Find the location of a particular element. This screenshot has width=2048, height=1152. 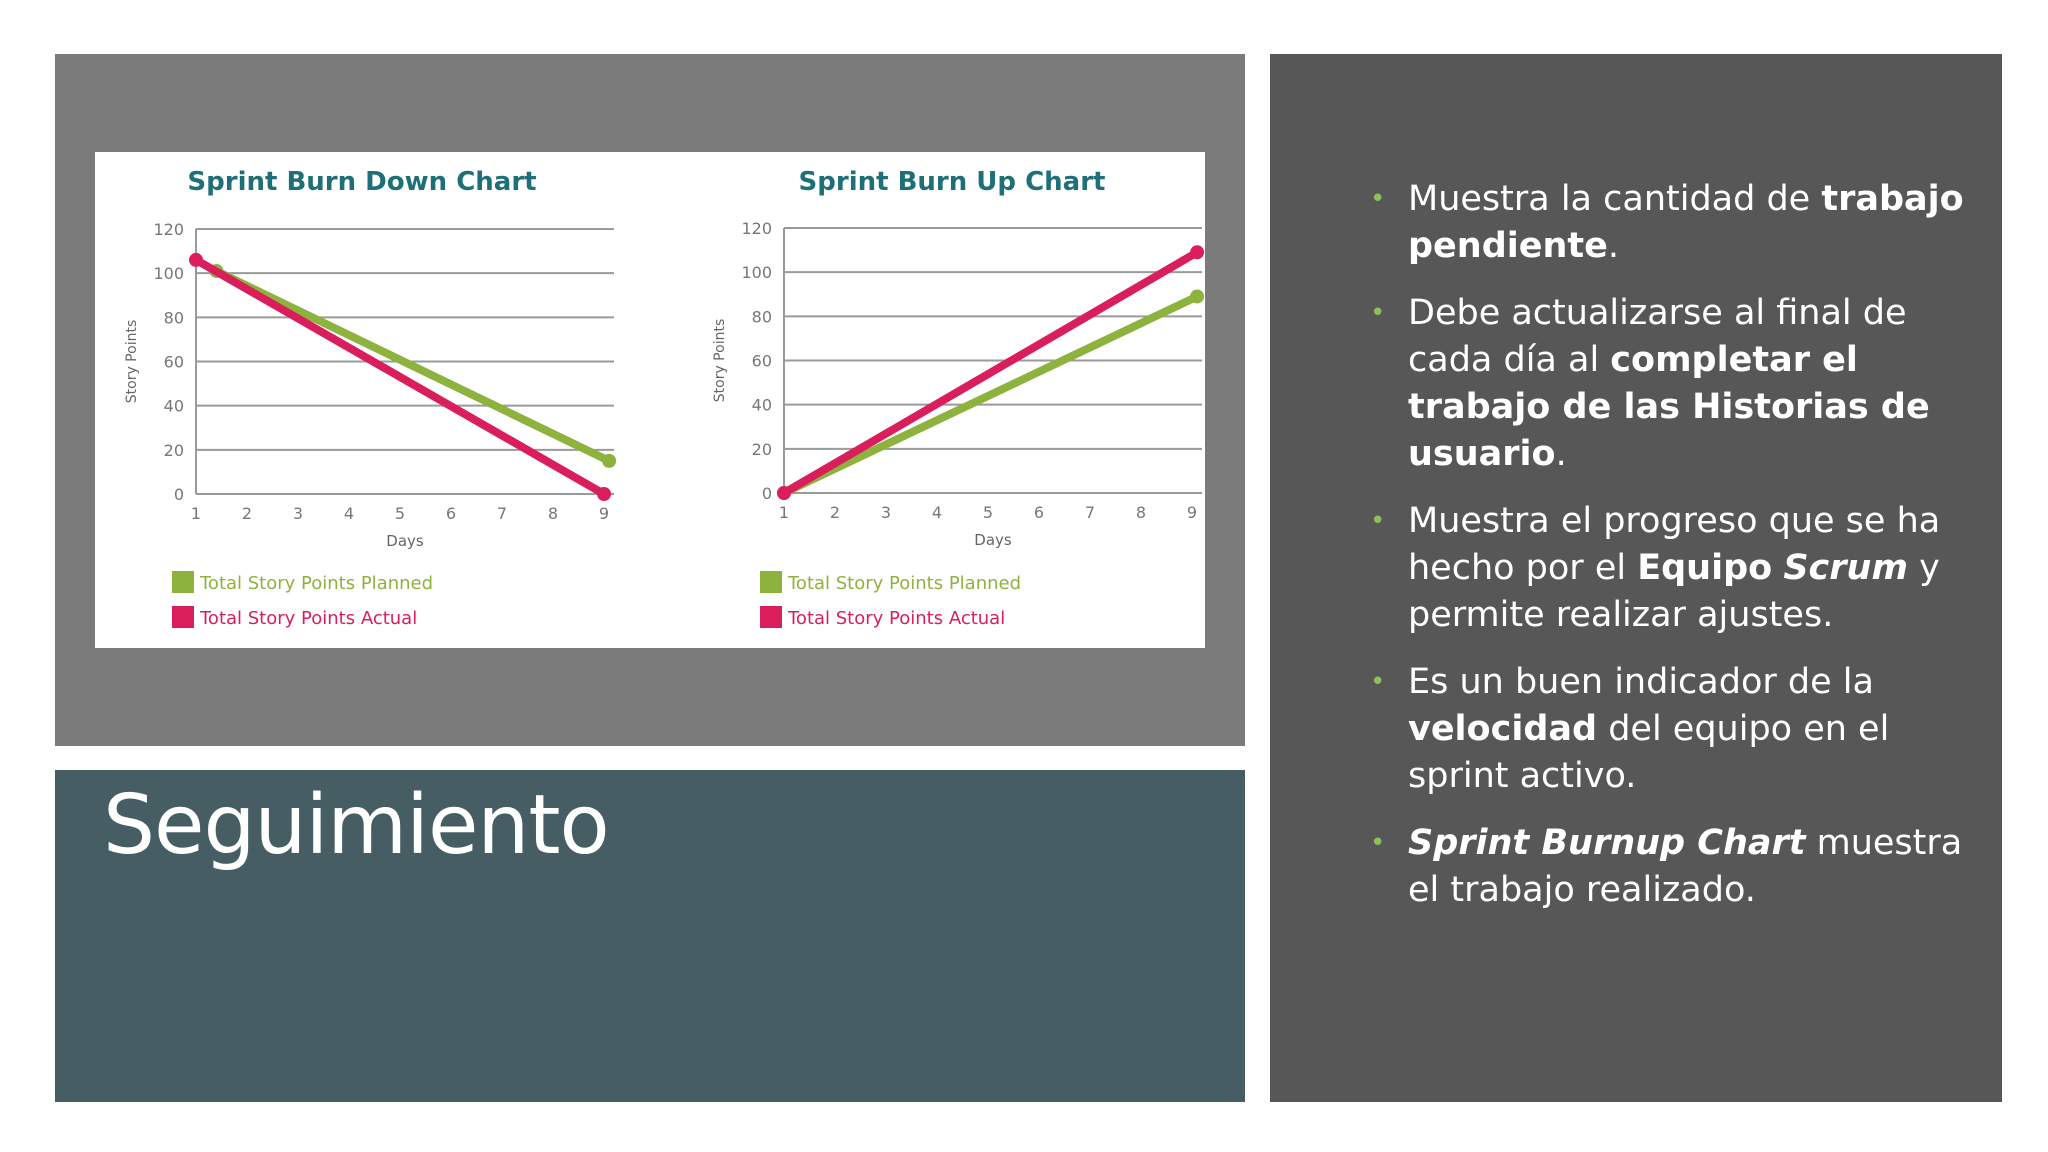

chart1-x-tick-label: 3 is located at coordinates (298, 513).